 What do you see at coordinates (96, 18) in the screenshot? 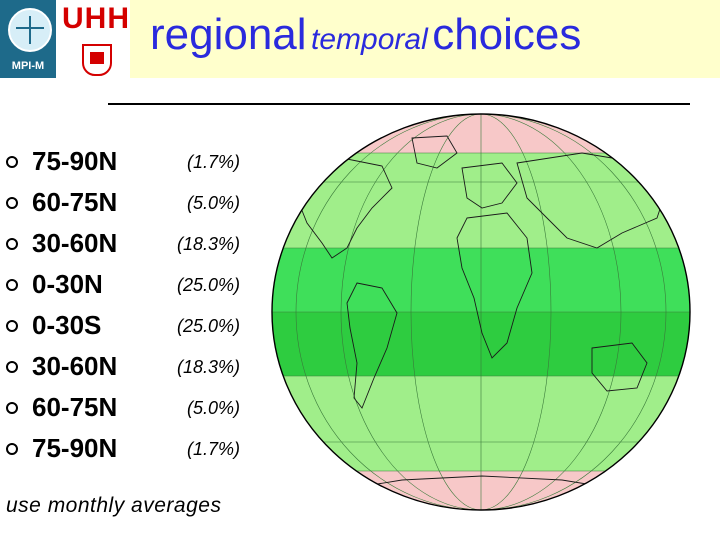
I see `uhh-logo-label: UHH` at bounding box center [96, 18].